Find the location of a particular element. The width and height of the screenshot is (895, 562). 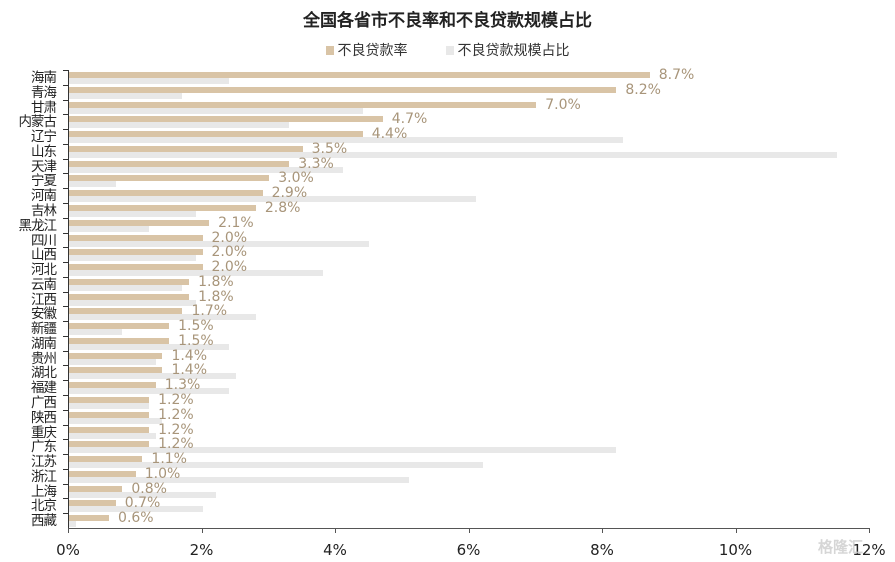

data-label: 2.1% is located at coordinates (236, 222).